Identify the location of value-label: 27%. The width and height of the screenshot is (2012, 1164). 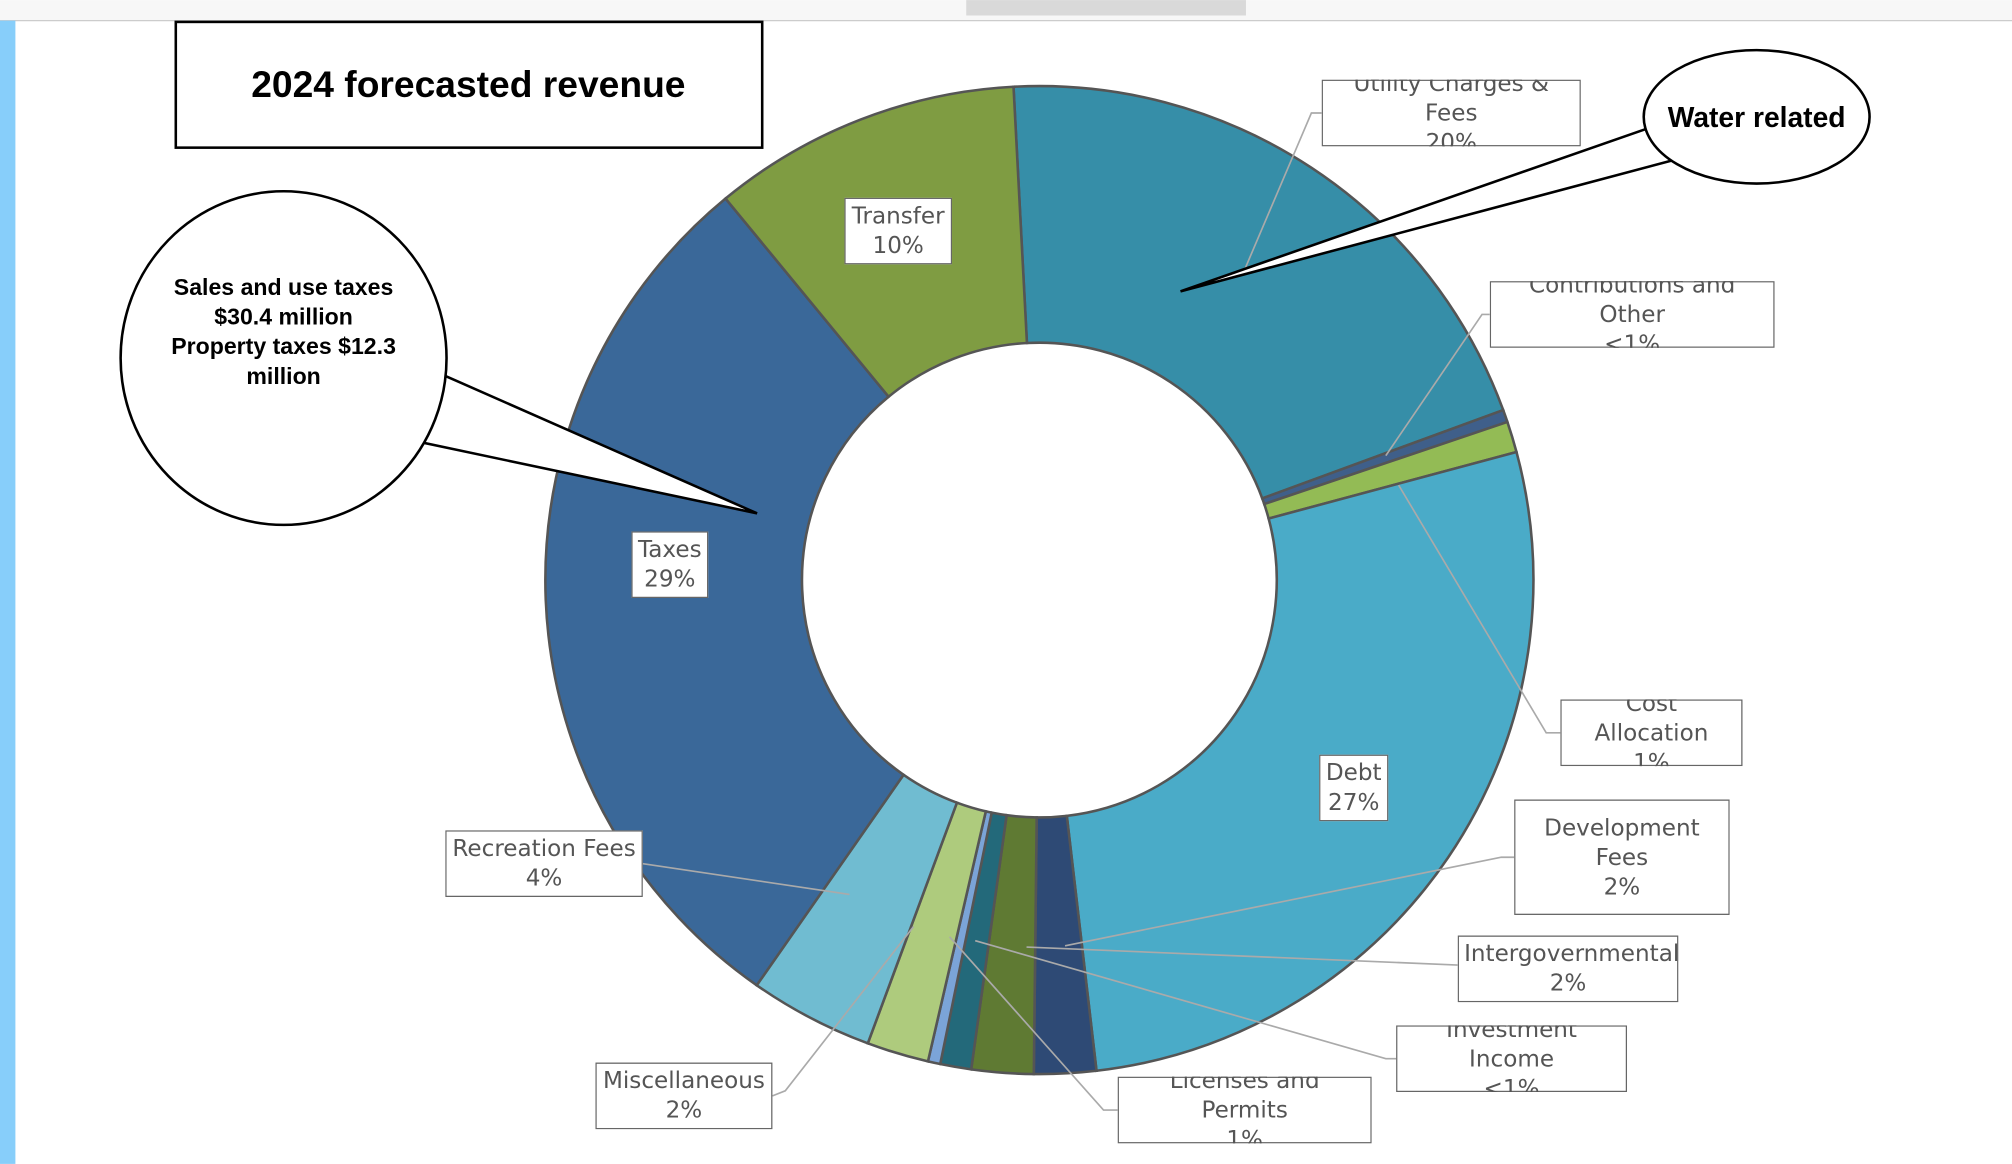
(1354, 803).